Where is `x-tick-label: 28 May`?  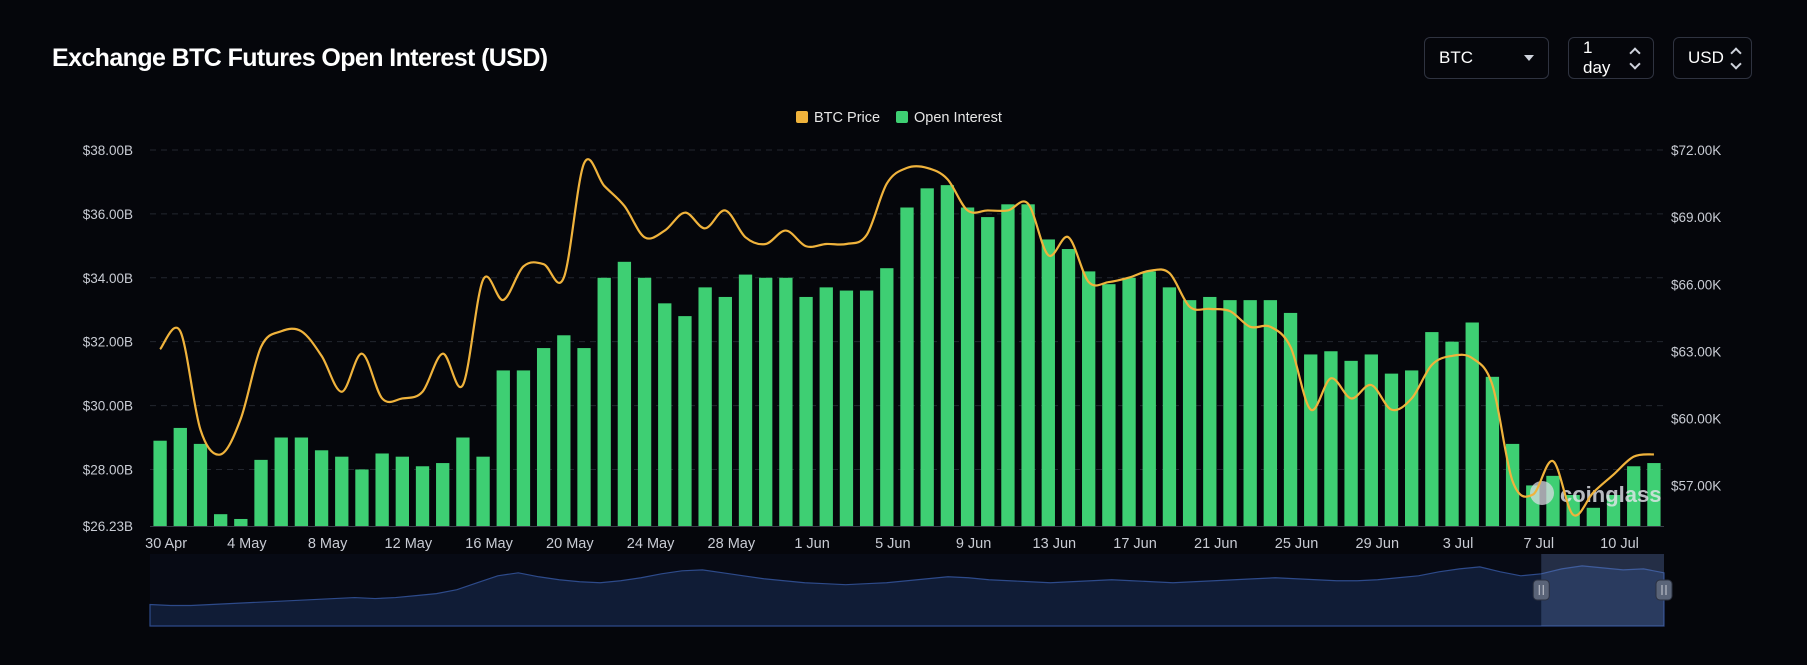
x-tick-label: 28 May is located at coordinates (732, 544).